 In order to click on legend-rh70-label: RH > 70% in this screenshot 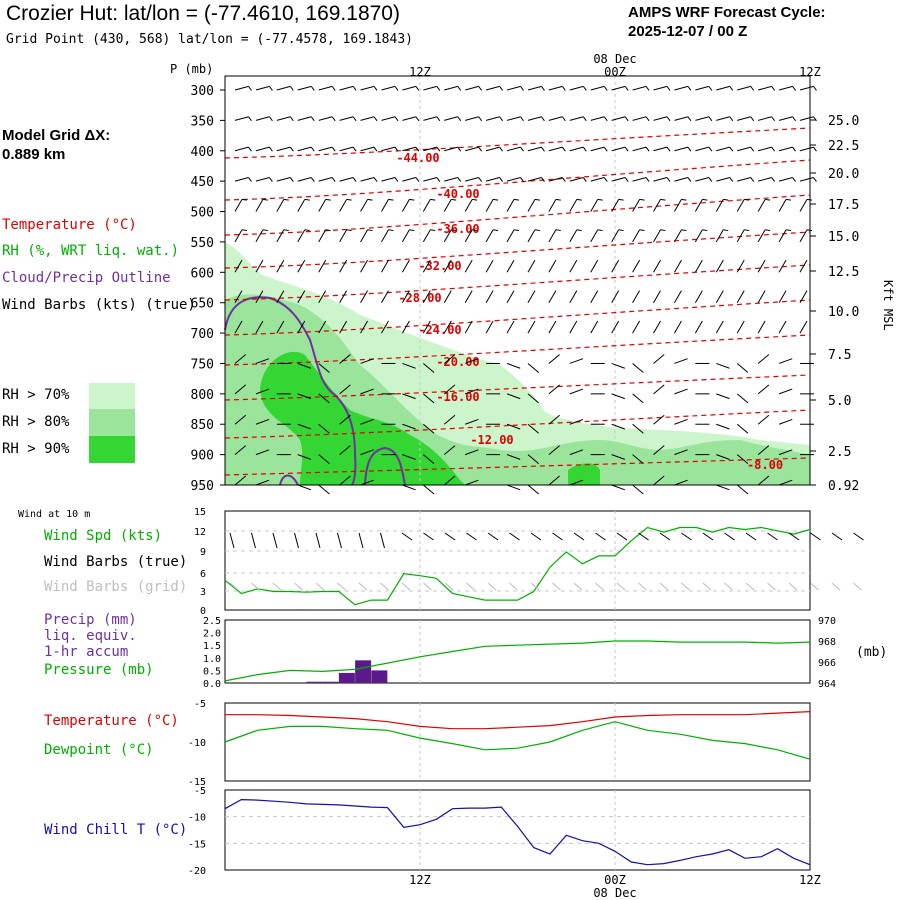, I will do `click(36, 395)`.